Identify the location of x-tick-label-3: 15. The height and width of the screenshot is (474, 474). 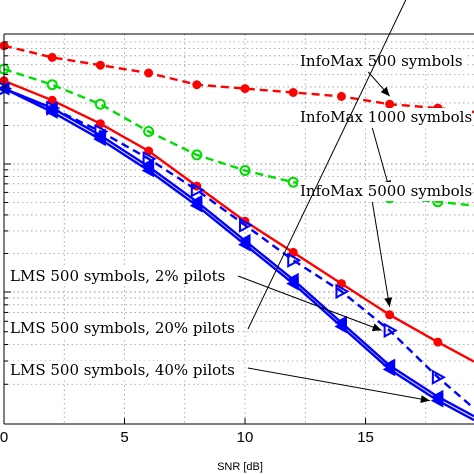
(365, 437).